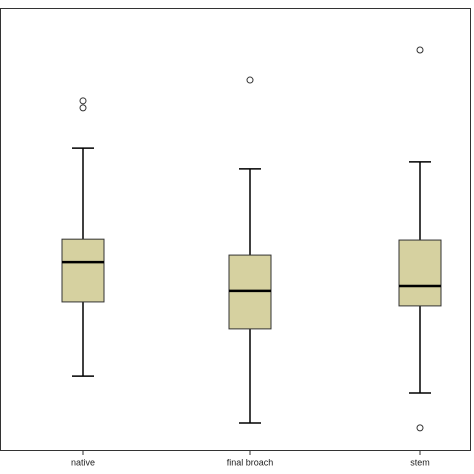 This screenshot has width=474, height=474. Describe the element at coordinates (83, 462) in the screenshot. I see `x-tick-label: native` at that location.